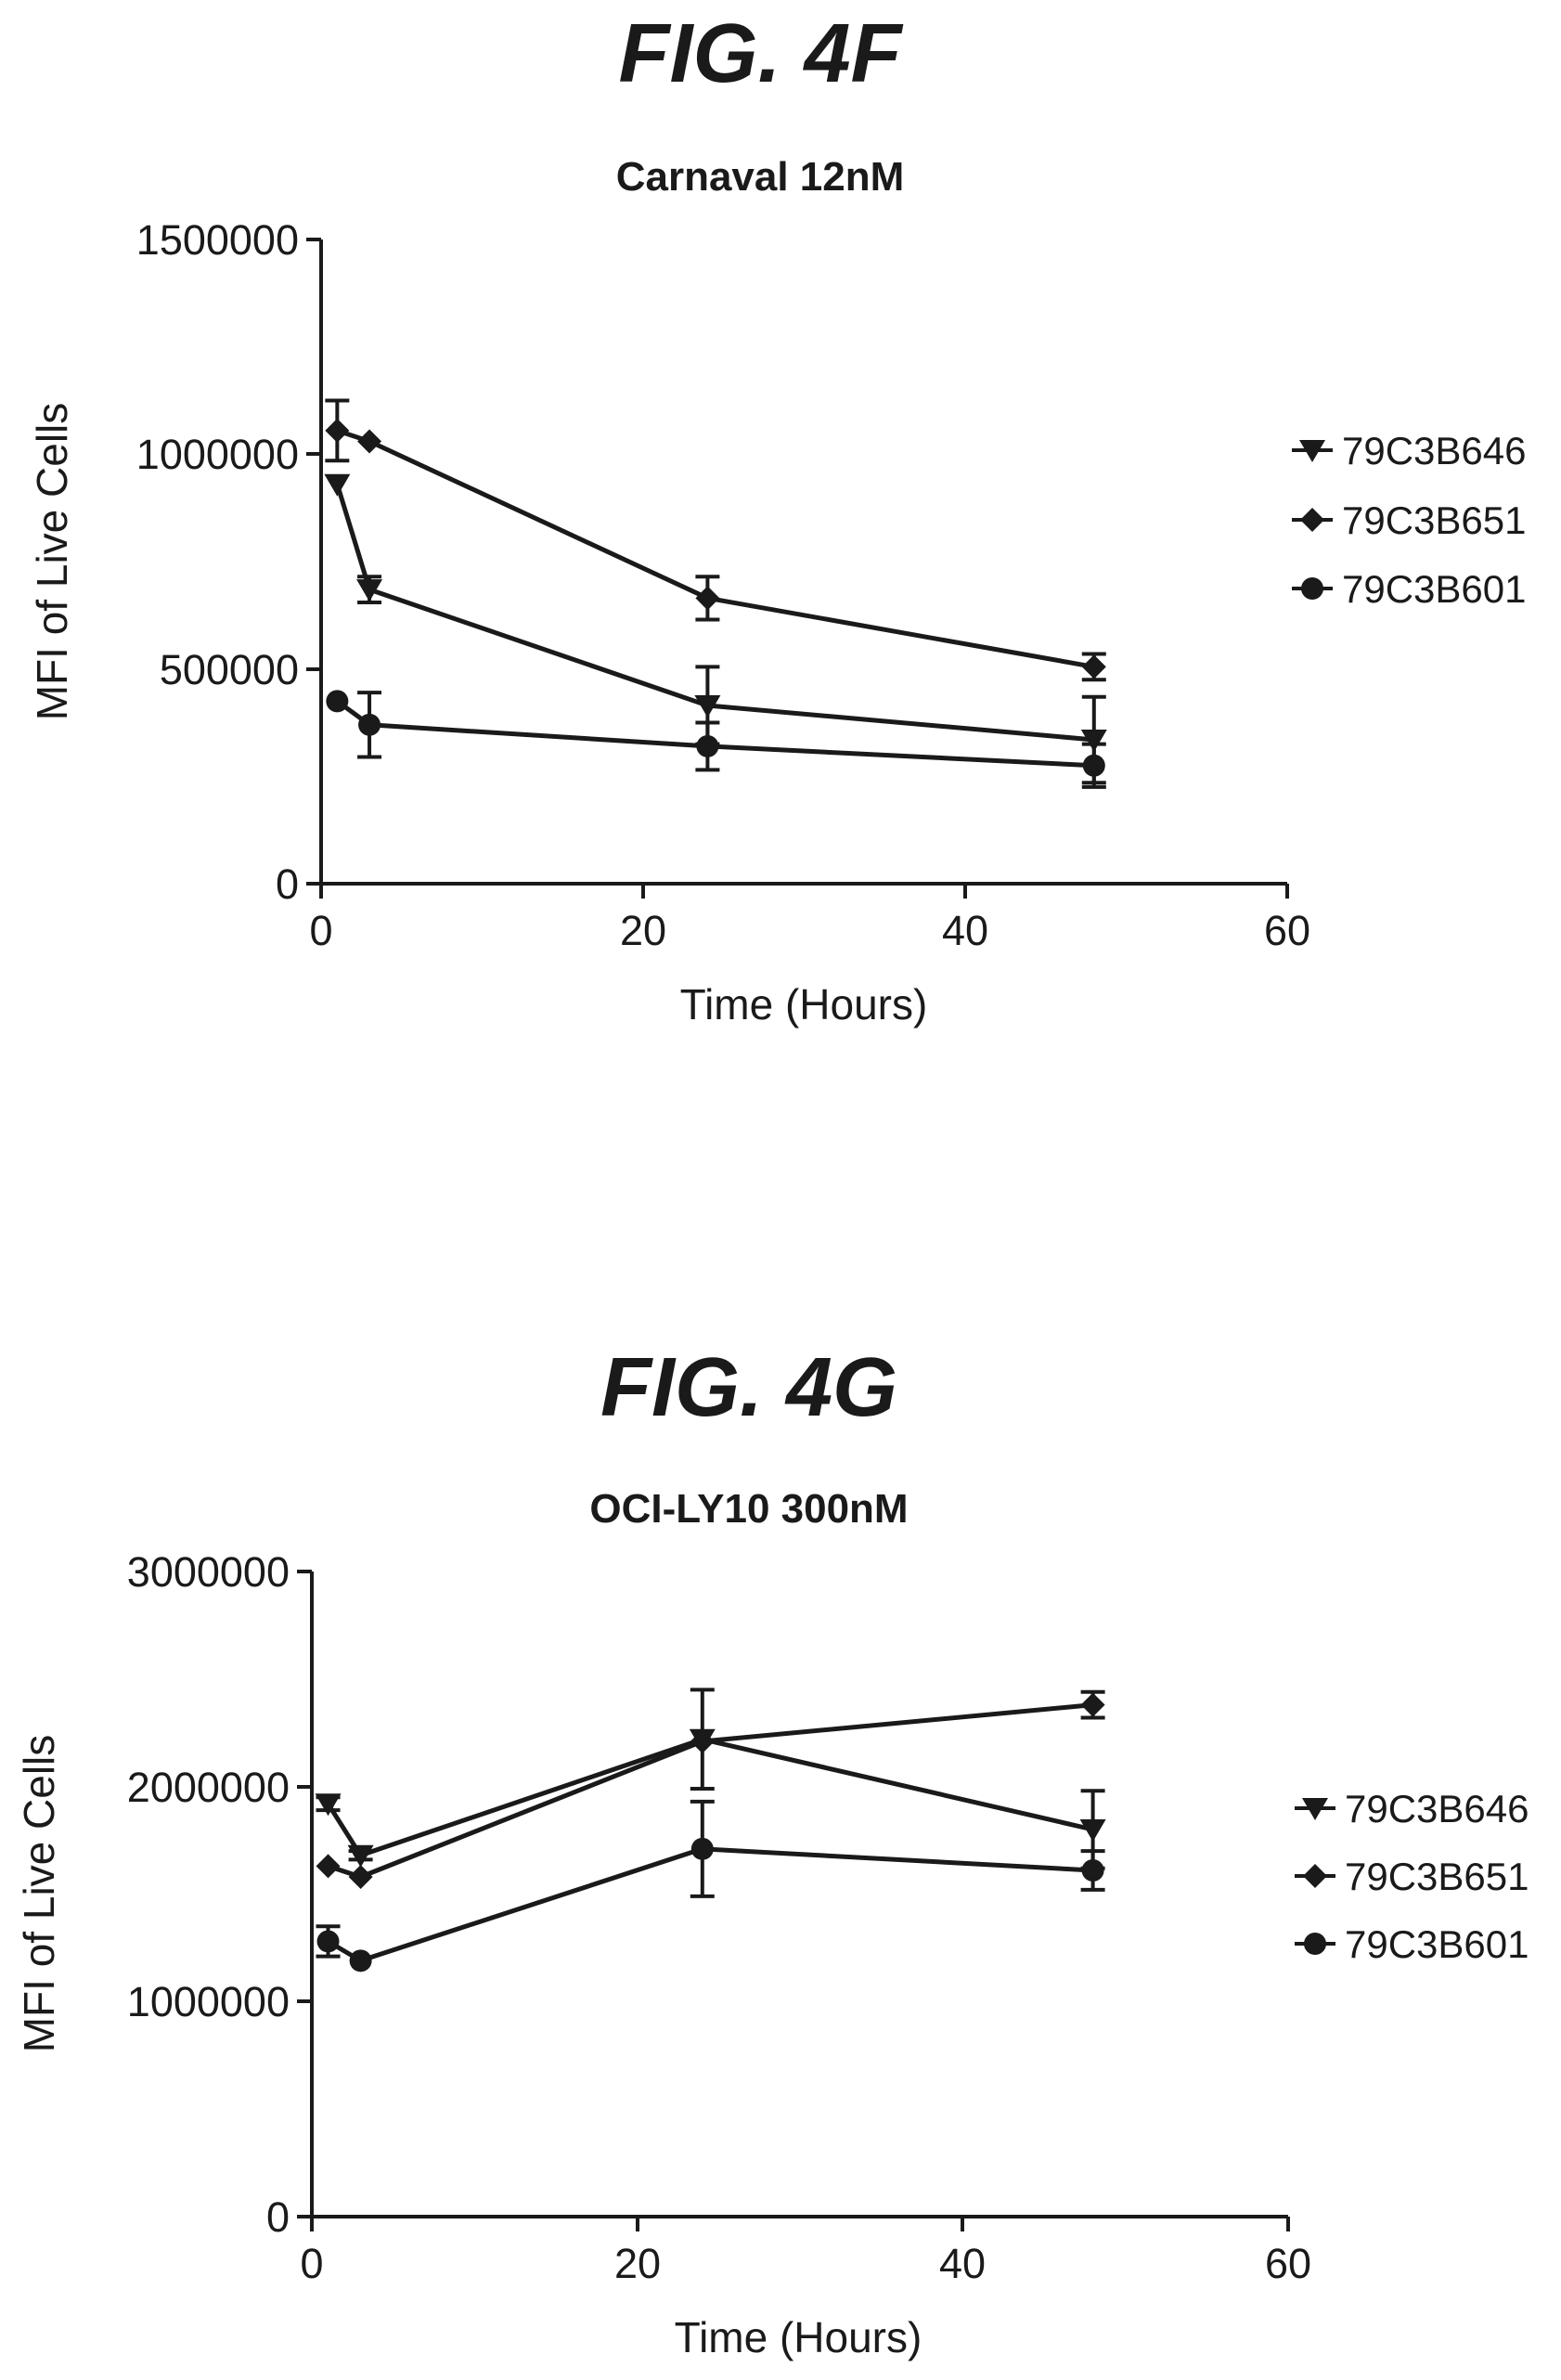 Image resolution: width=1561 pixels, height=2380 pixels. I want to click on plot-area-4g, so click(710, 1830).